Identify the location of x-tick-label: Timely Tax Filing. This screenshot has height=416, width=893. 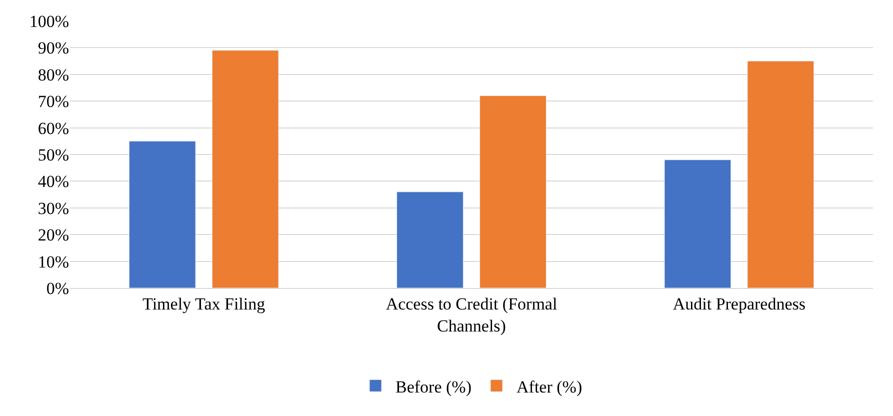
(204, 304).